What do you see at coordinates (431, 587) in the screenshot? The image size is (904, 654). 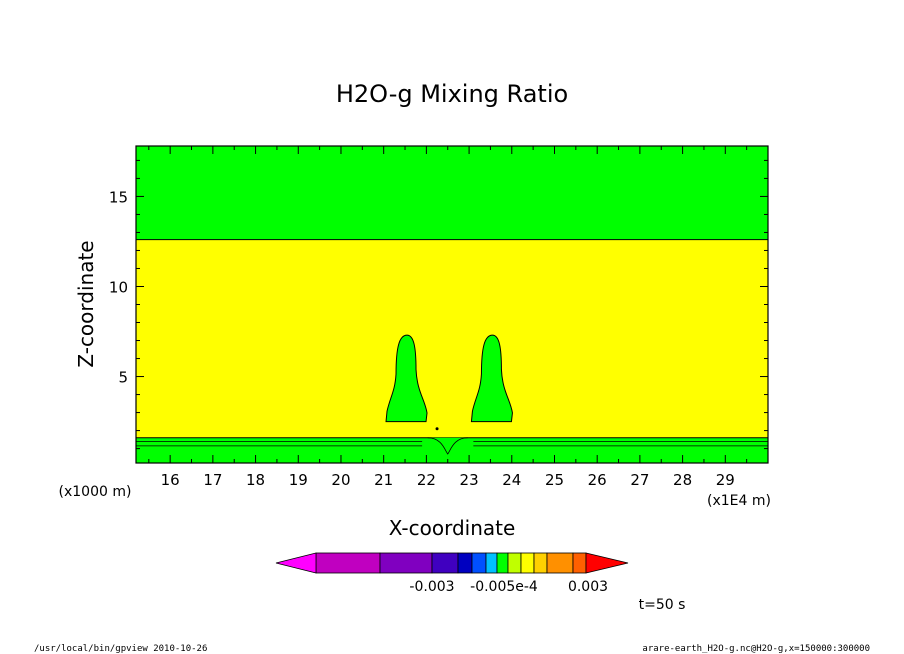 I see `colorbar-label-0: -0.003` at bounding box center [431, 587].